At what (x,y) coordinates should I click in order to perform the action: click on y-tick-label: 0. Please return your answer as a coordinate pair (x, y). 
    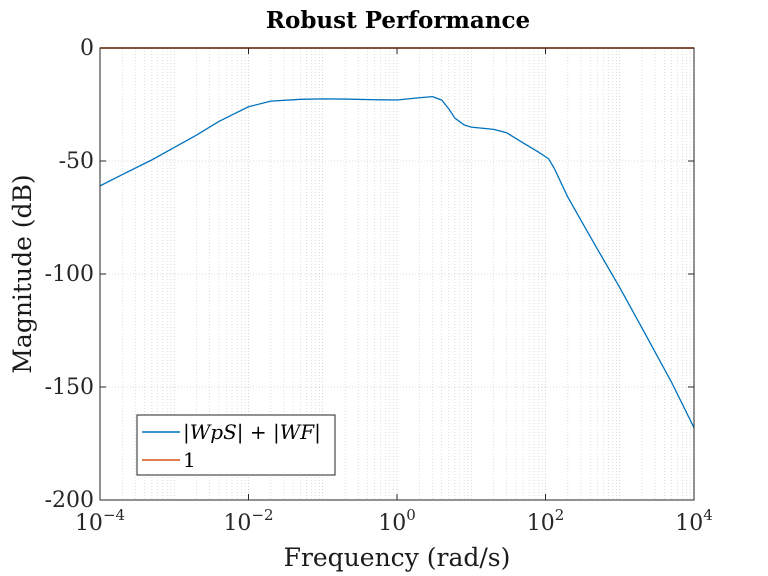
    Looking at the image, I should click on (87, 48).